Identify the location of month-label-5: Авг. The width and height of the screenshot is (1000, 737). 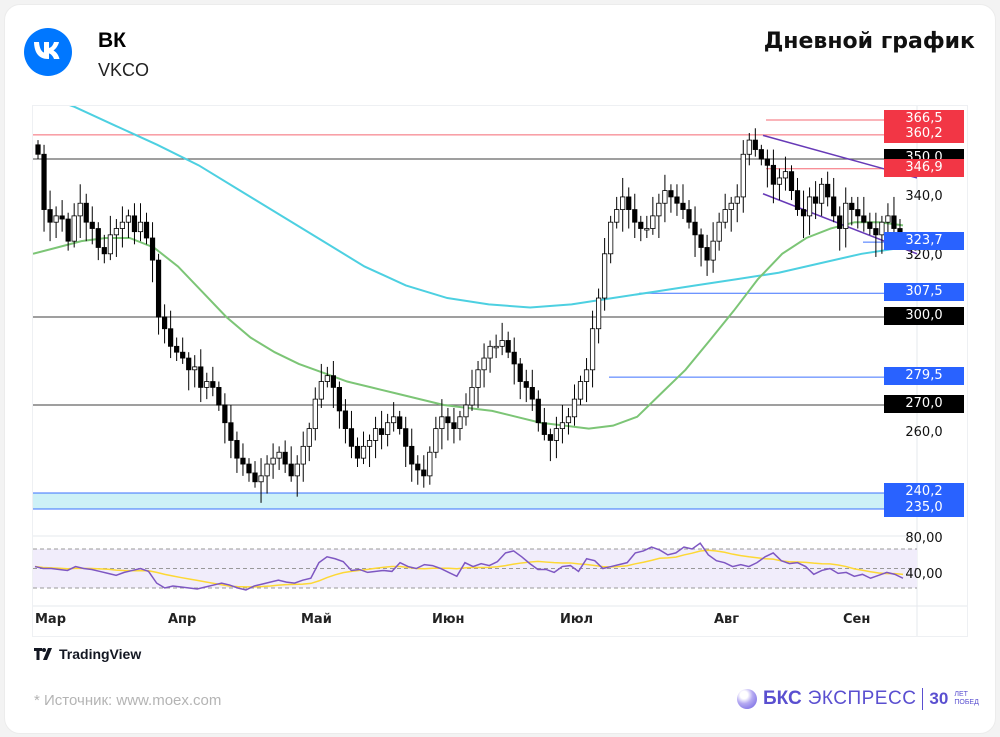
(727, 619).